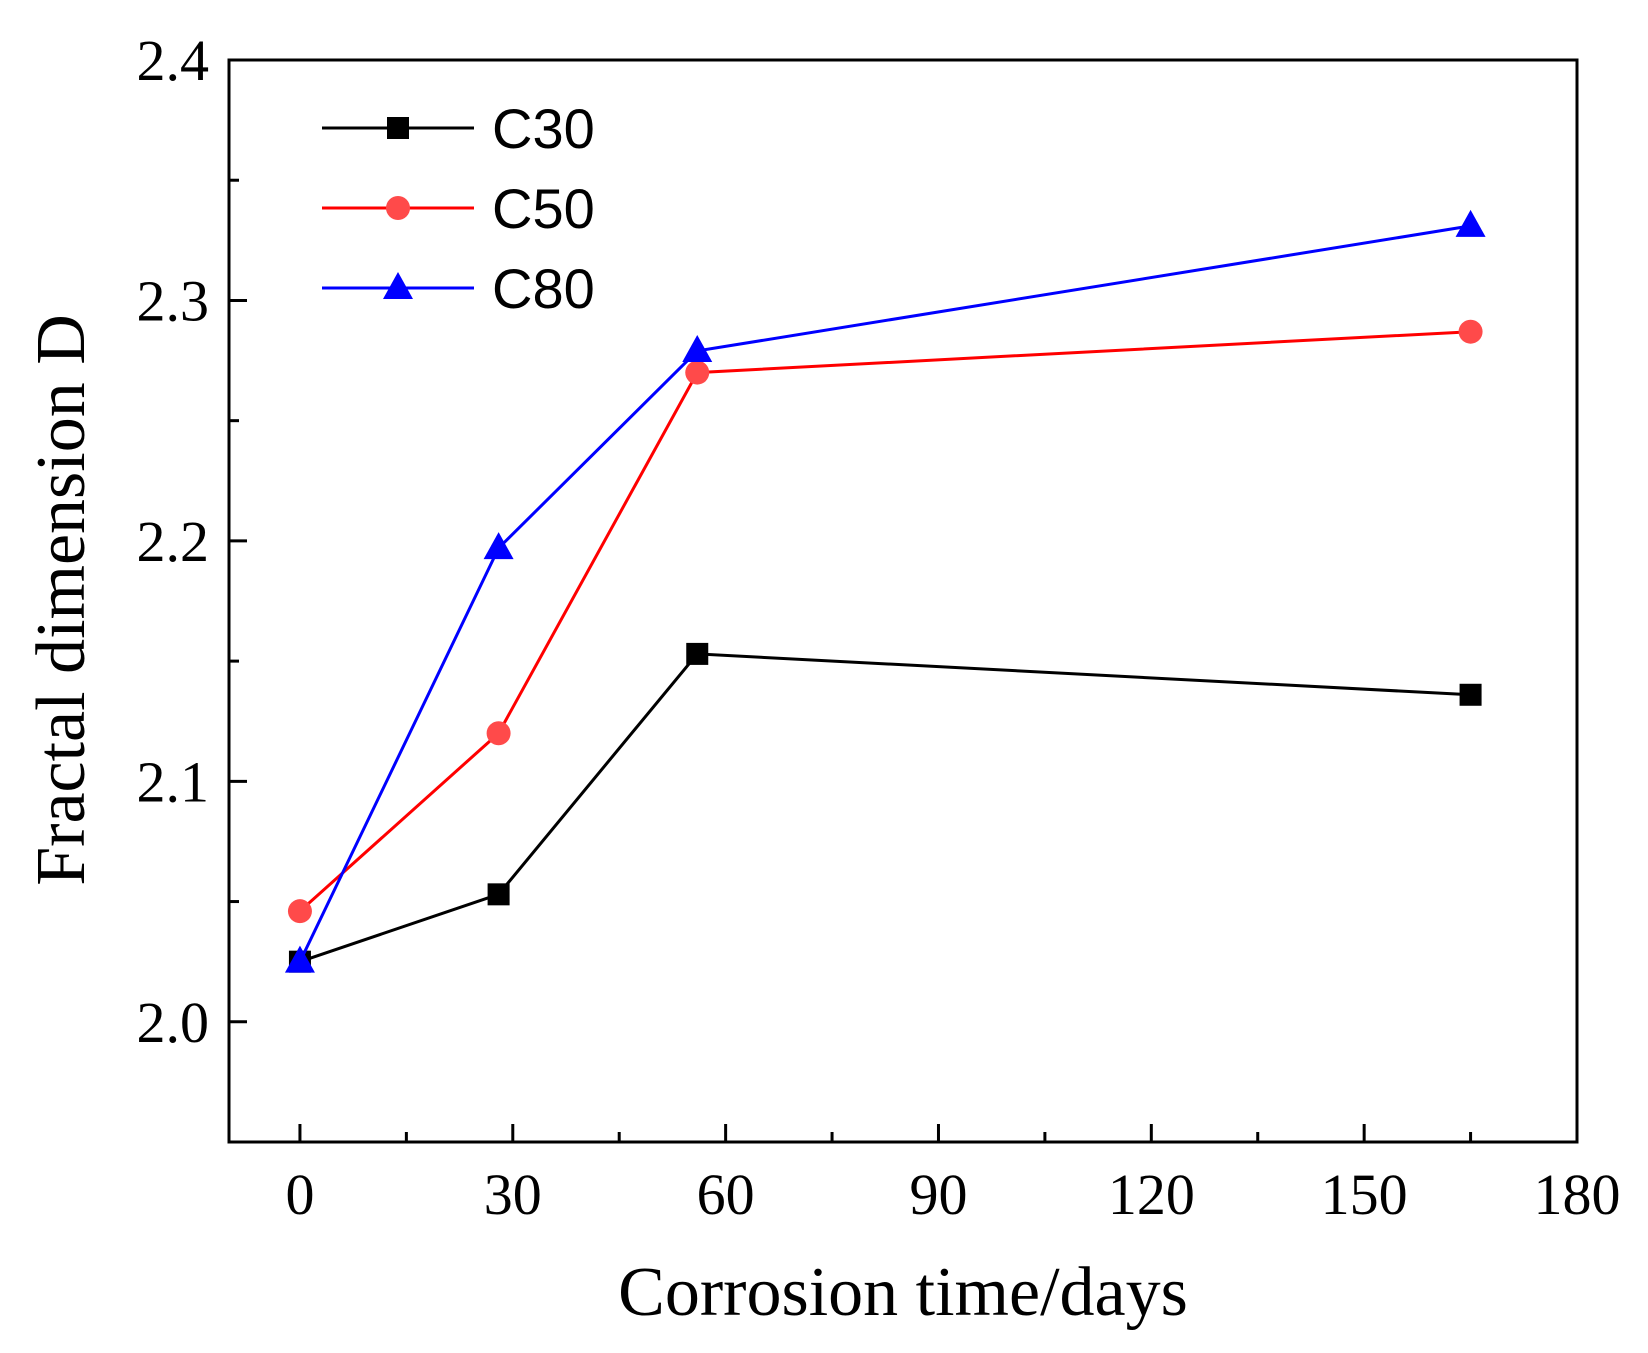 The image size is (1648, 1353). I want to click on y-tick-label: 2.4, so click(173, 60).